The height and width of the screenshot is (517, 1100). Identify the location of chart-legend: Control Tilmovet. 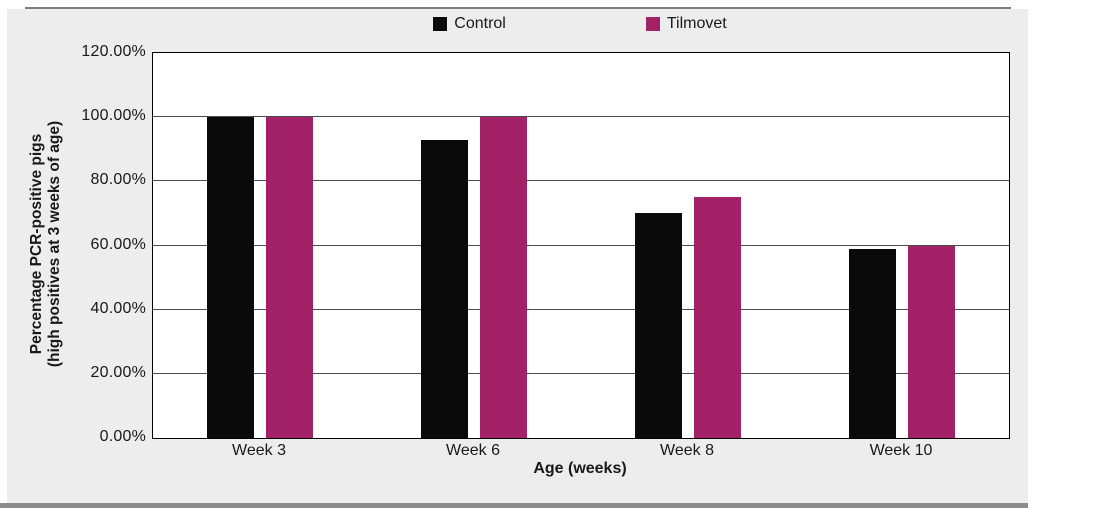
(580, 24).